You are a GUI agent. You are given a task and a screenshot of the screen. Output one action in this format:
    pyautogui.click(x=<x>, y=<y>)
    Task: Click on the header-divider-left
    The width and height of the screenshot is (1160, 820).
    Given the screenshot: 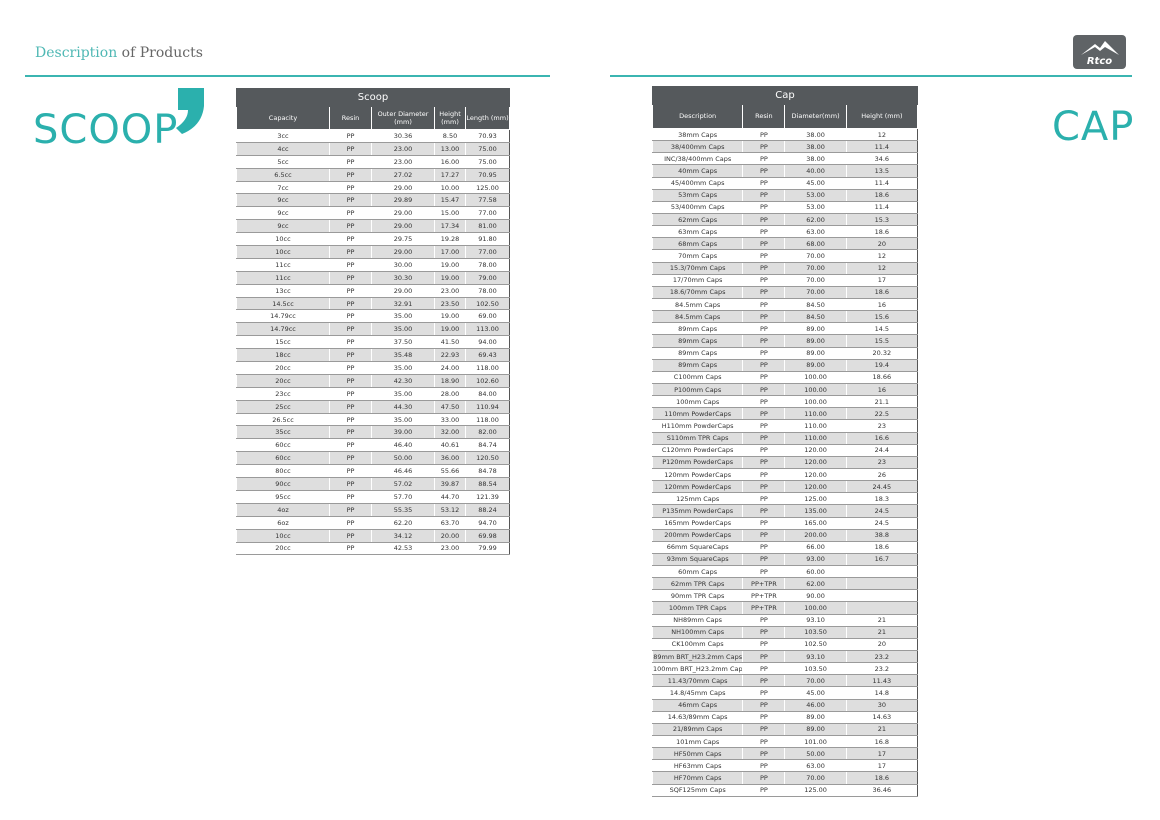 What is the action you would take?
    pyautogui.click(x=287, y=76)
    